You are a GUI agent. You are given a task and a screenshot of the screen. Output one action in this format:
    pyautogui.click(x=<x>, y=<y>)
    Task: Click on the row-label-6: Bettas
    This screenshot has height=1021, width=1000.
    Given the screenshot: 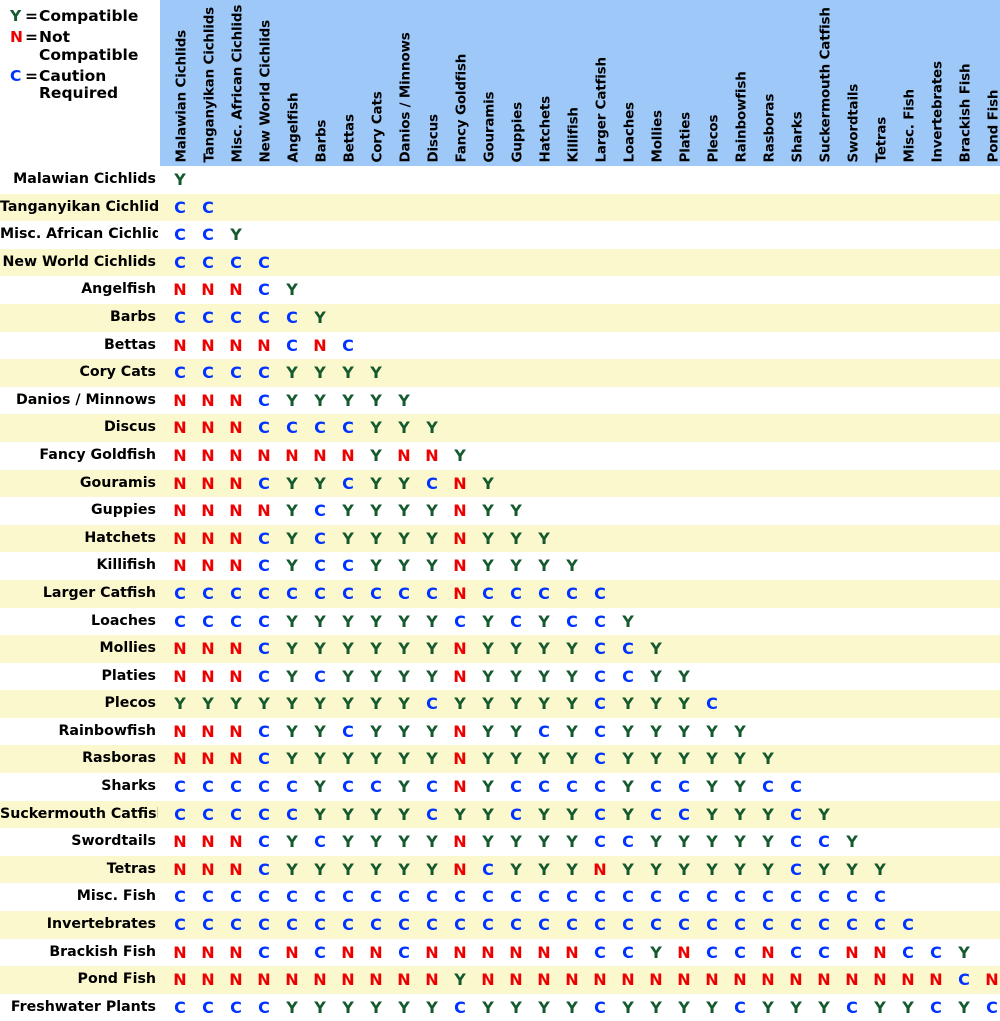 What is the action you would take?
    pyautogui.click(x=79, y=346)
    